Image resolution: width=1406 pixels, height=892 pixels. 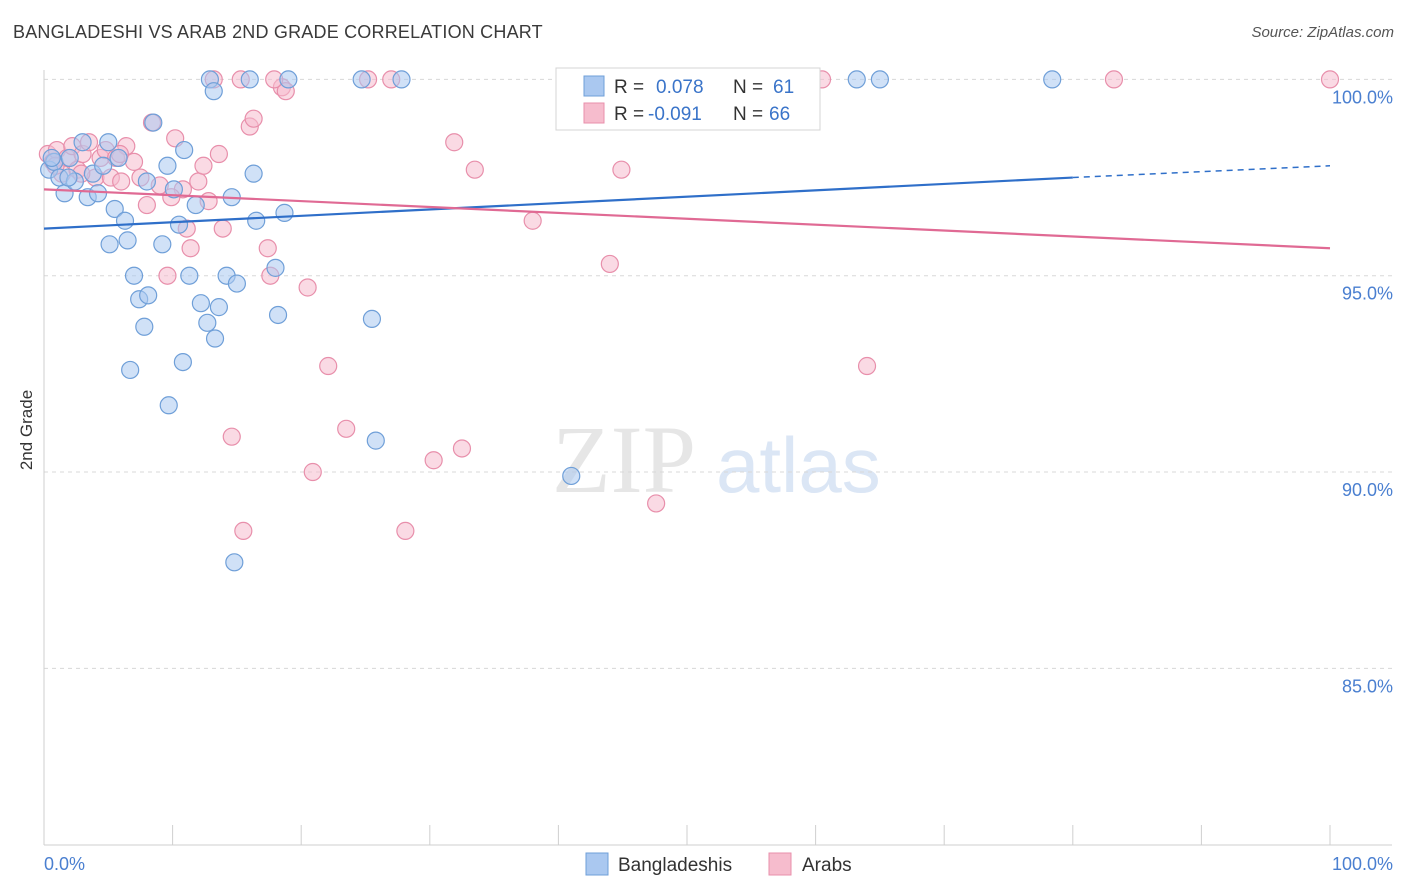 What do you see at coordinates (748, 87) in the screenshot?
I see `legend-n-label-1: N =` at bounding box center [748, 87].